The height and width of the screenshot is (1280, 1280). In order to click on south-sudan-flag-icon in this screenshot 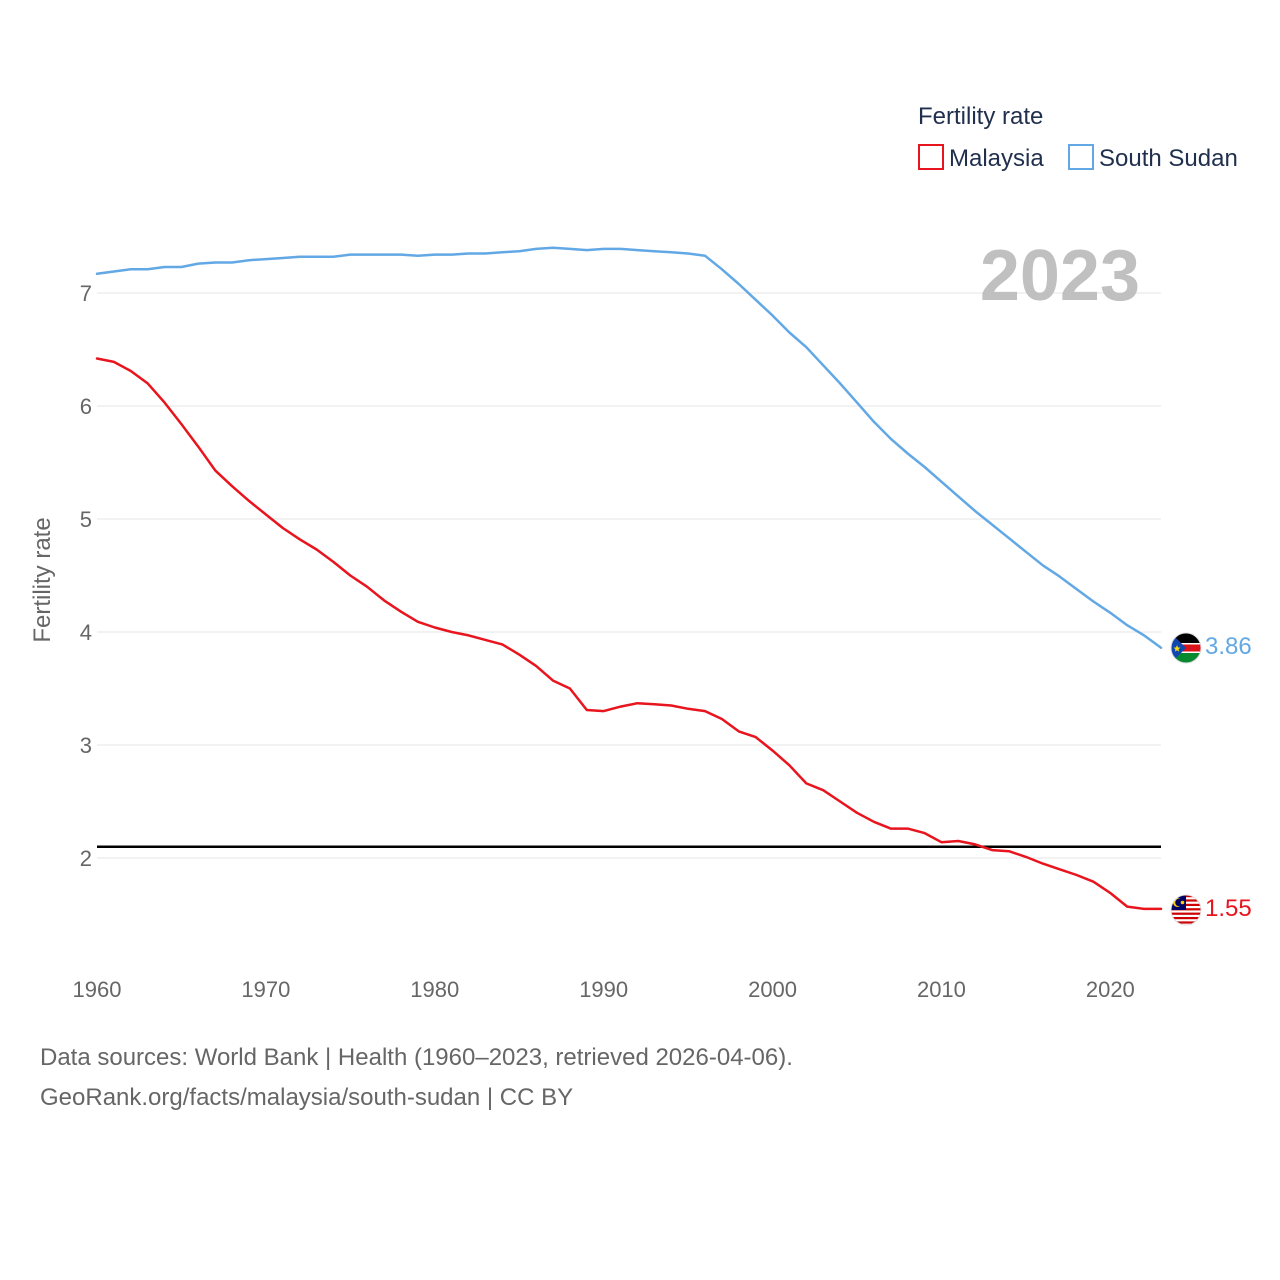, I will do `click(1186, 648)`.